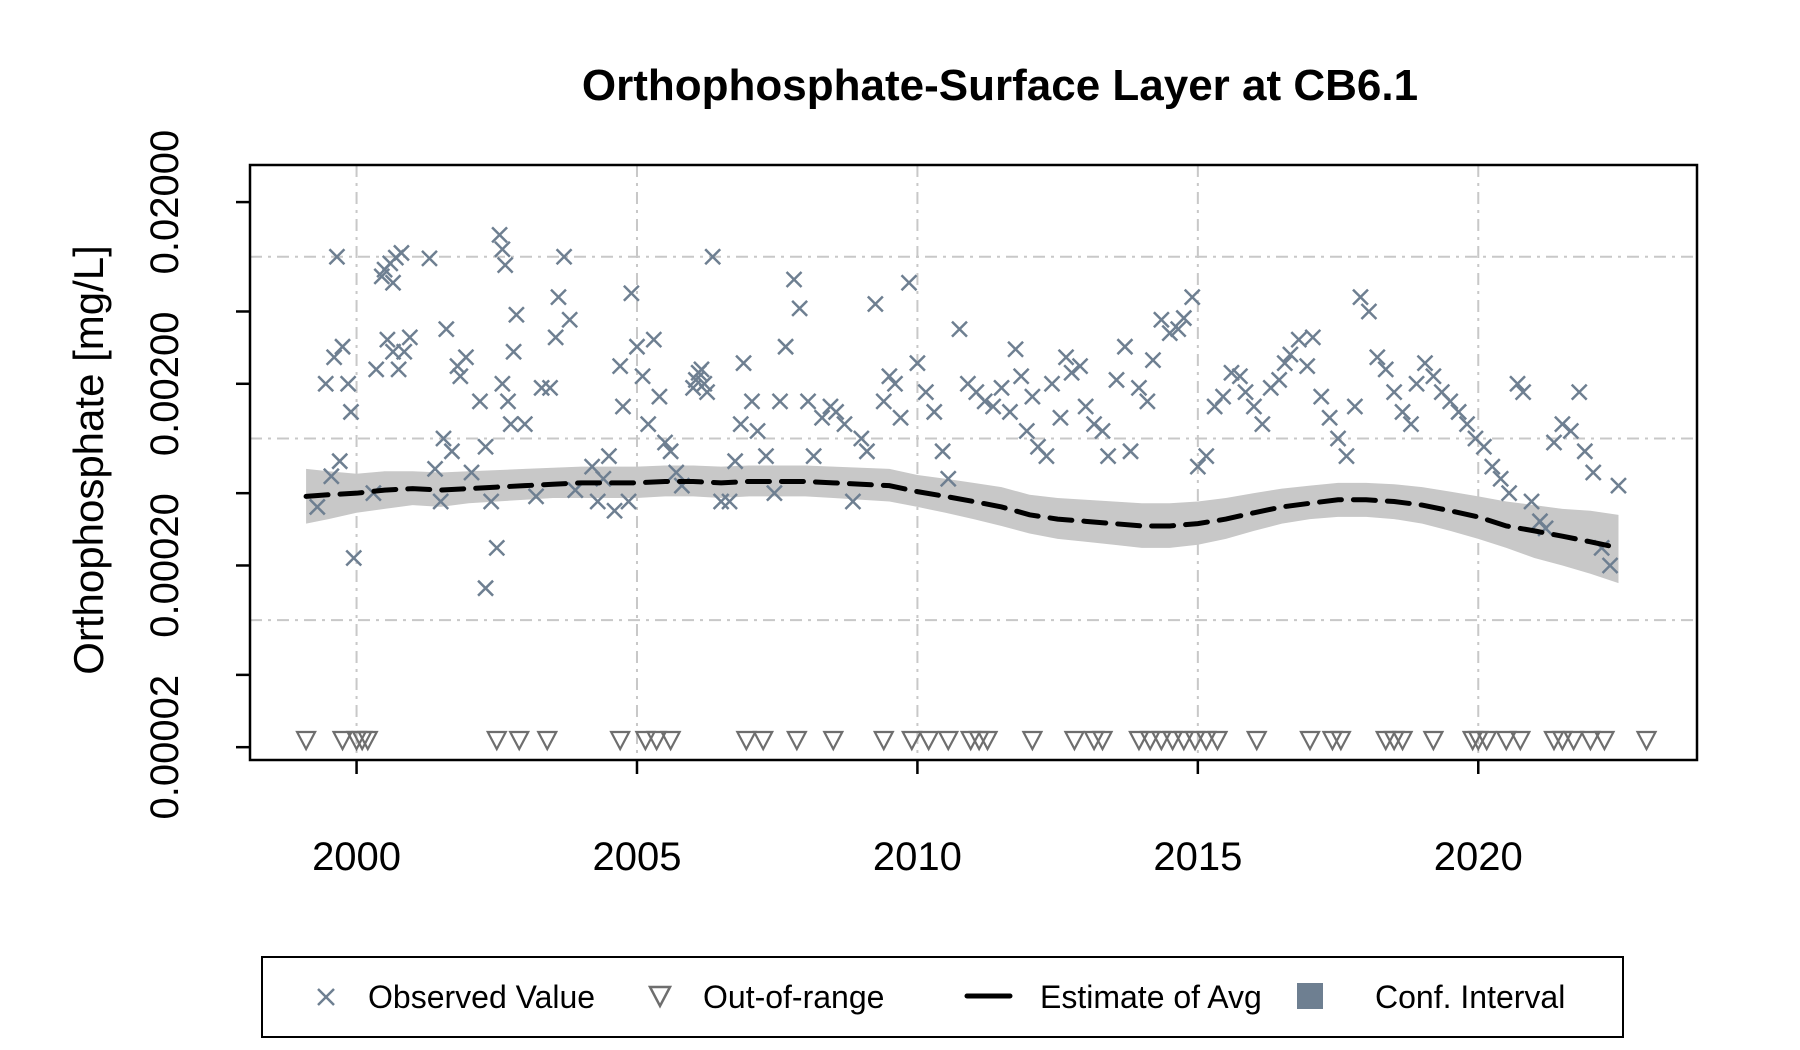  What do you see at coordinates (356, 857) in the screenshot?
I see `x-tick-label: 2000` at bounding box center [356, 857].